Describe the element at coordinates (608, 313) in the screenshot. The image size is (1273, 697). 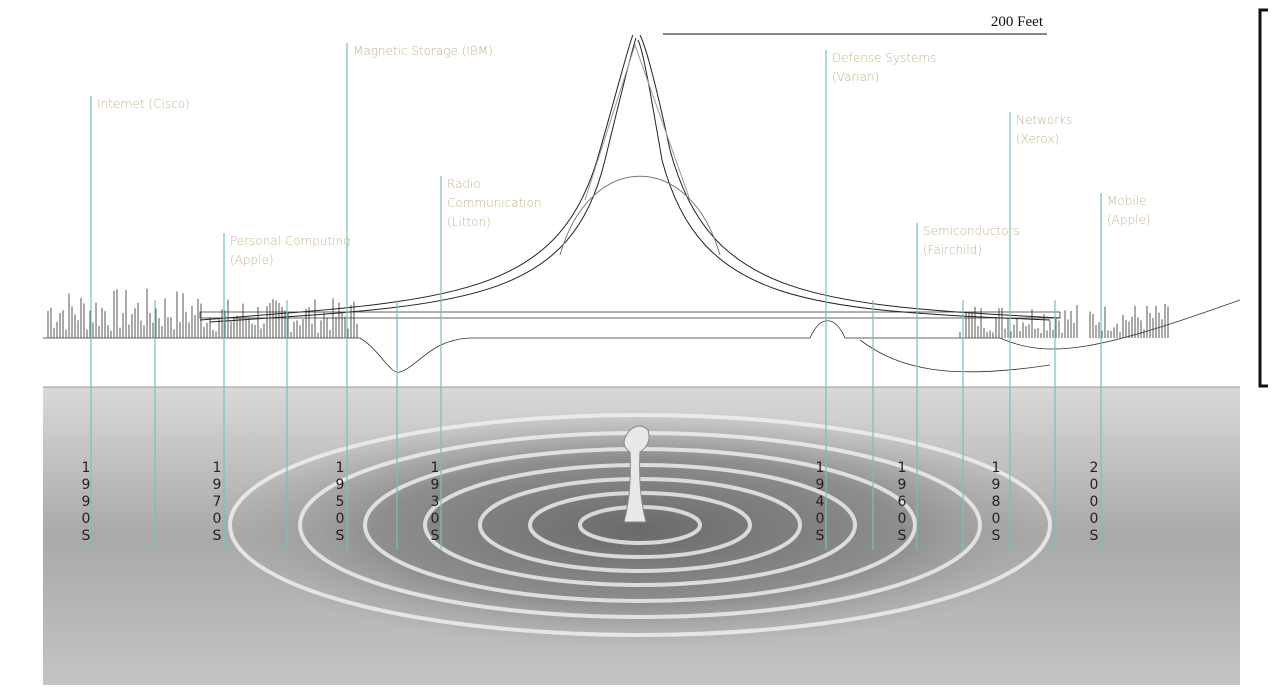
I see `skyline` at that location.